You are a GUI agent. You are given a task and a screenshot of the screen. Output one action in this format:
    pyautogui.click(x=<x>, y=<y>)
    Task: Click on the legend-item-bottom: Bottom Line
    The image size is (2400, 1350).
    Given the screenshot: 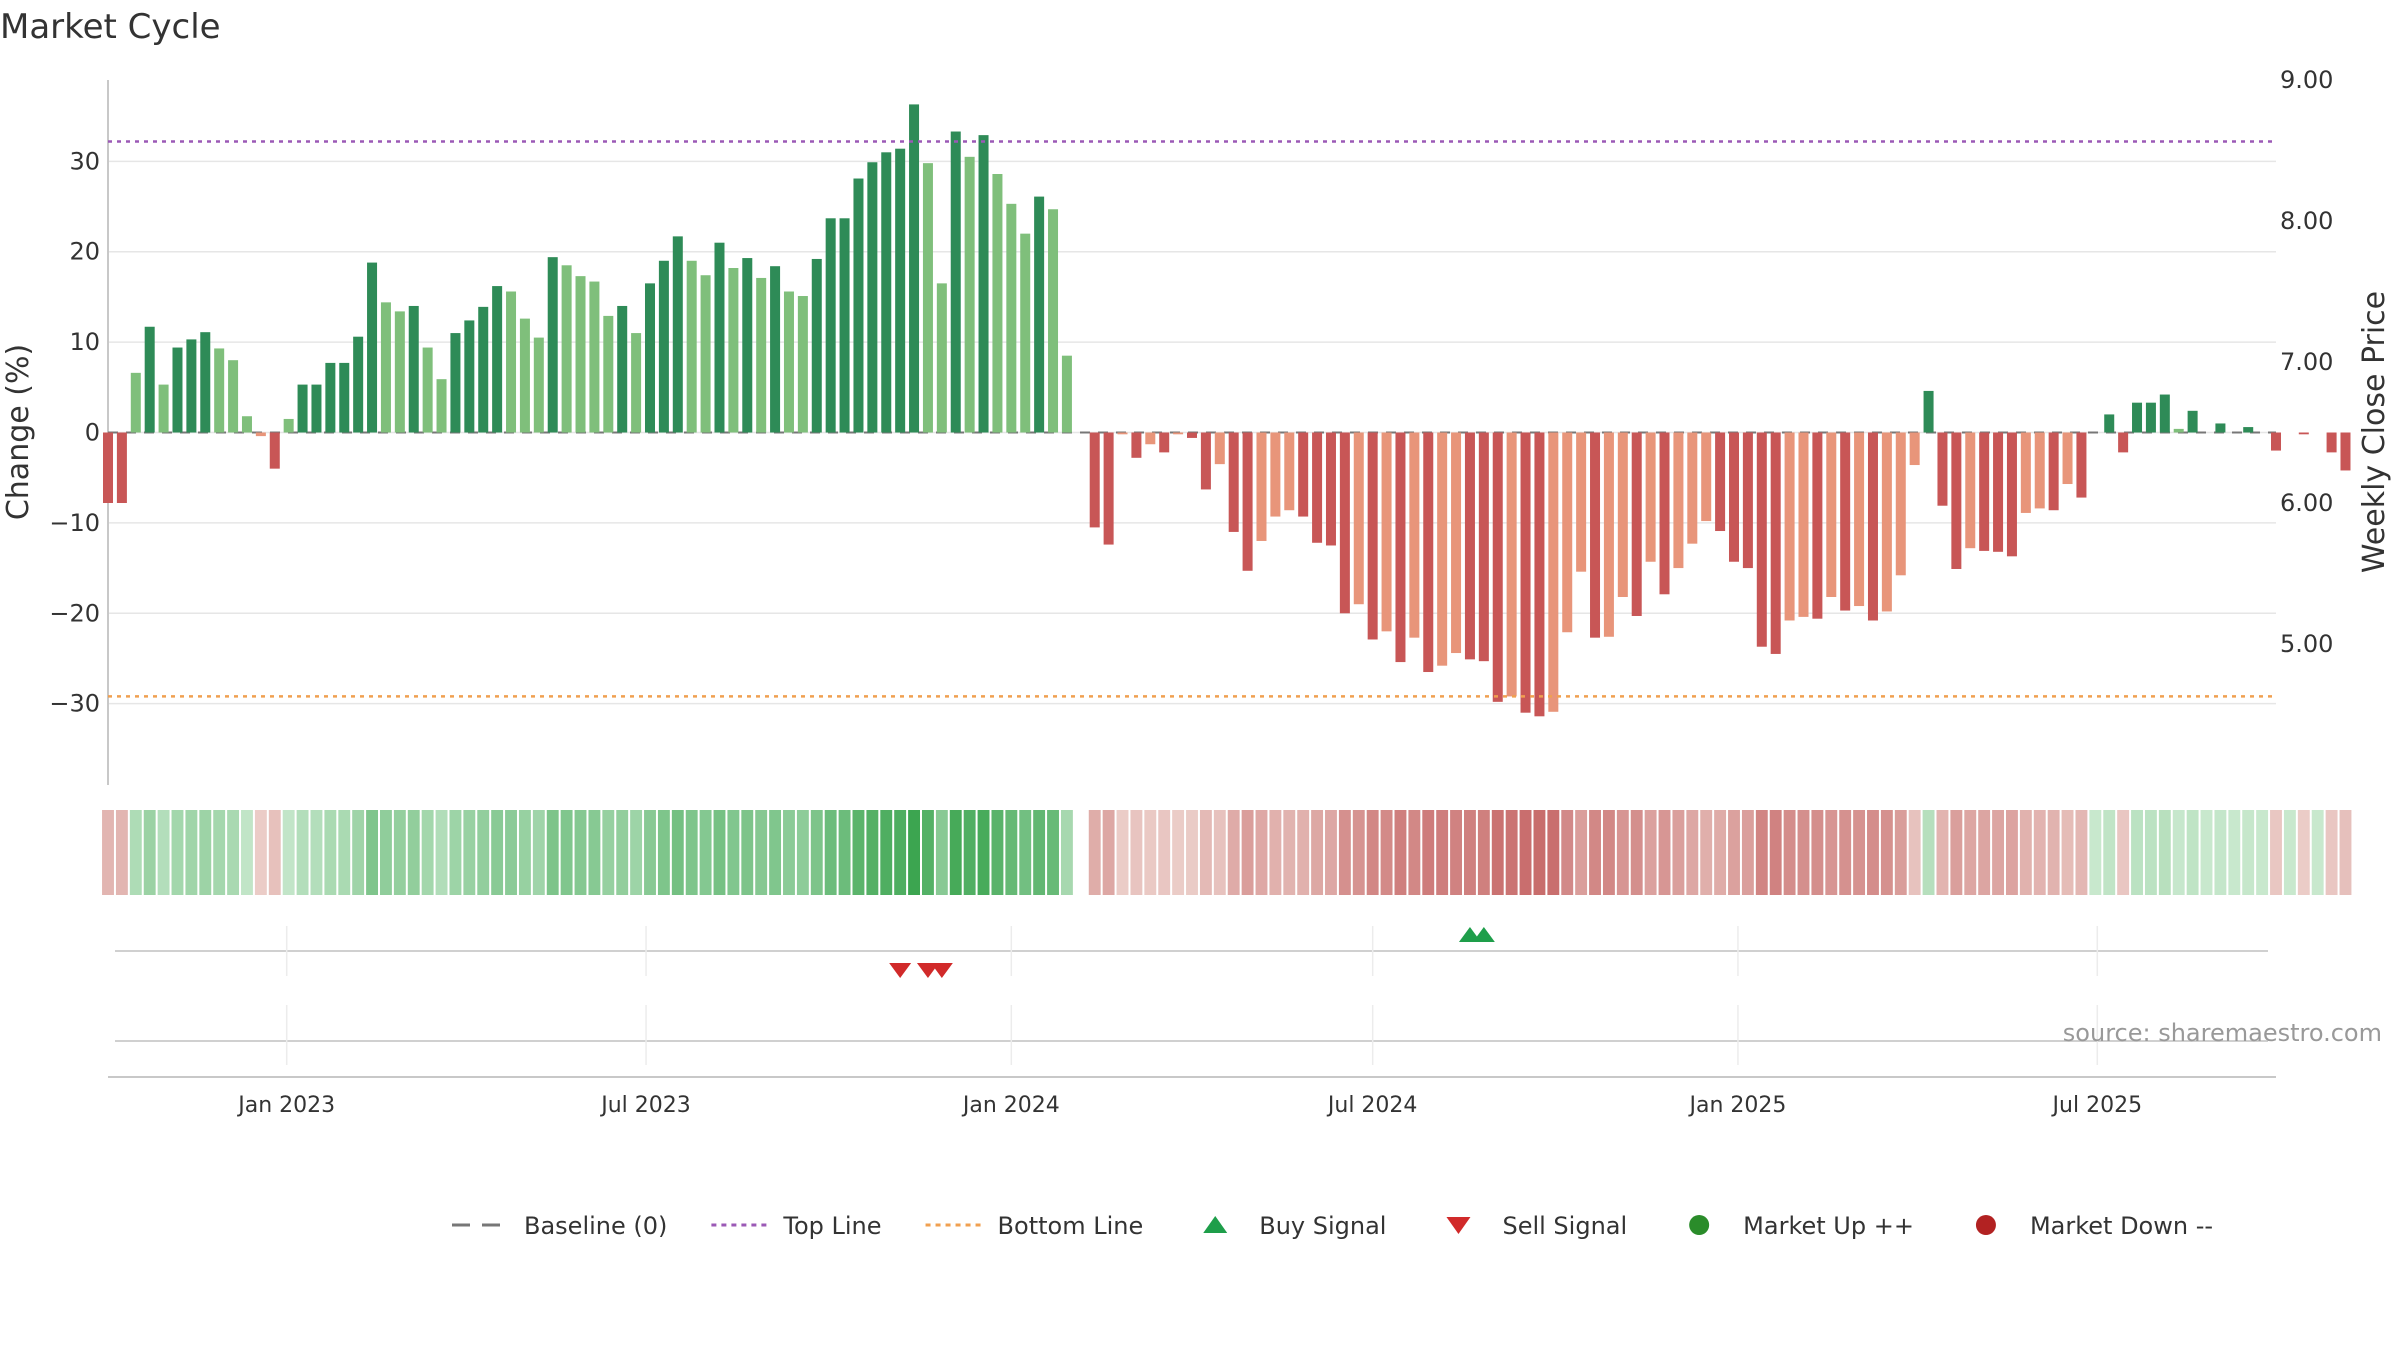 What is the action you would take?
    pyautogui.click(x=1034, y=1226)
    